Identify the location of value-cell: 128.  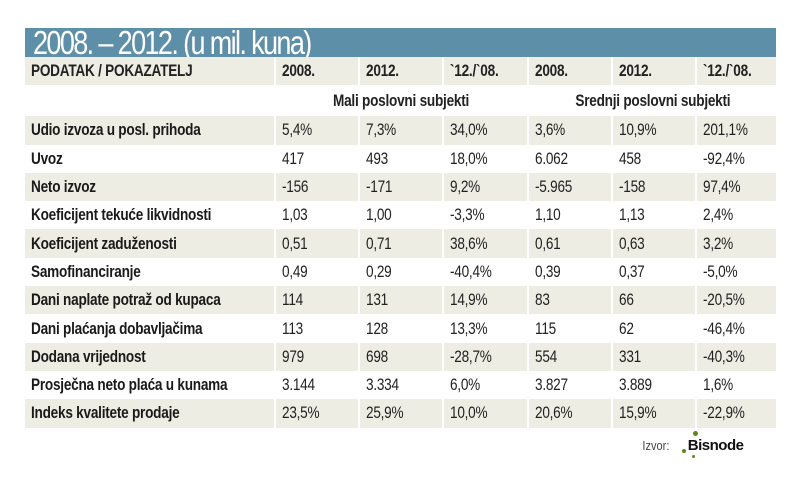
(400, 328).